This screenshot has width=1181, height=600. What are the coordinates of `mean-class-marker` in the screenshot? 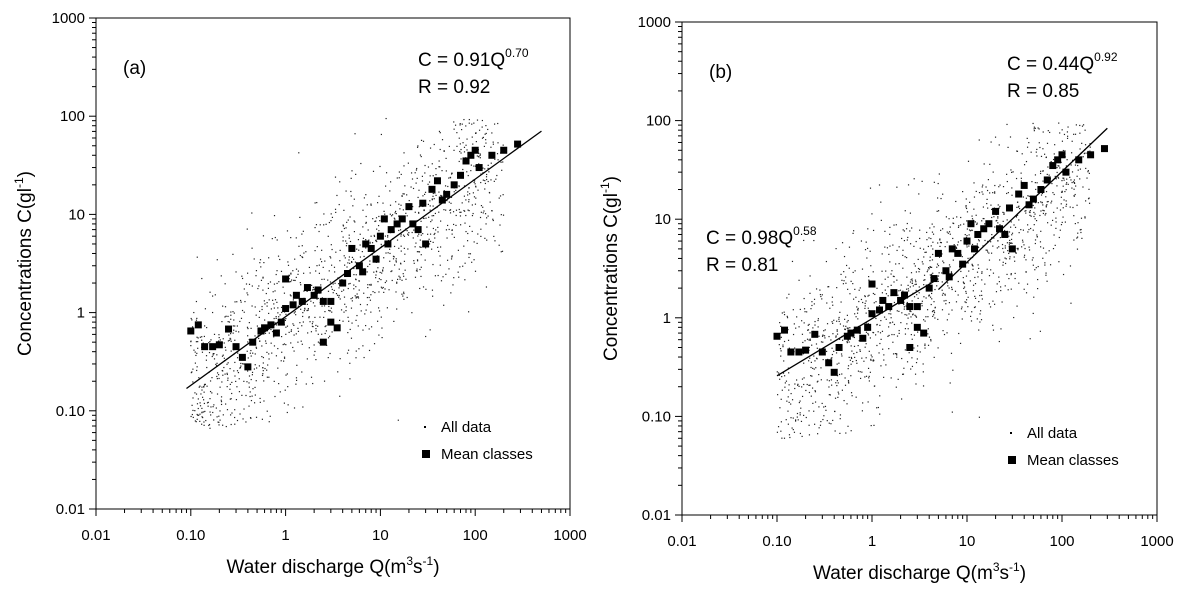 It's located at (963, 264).